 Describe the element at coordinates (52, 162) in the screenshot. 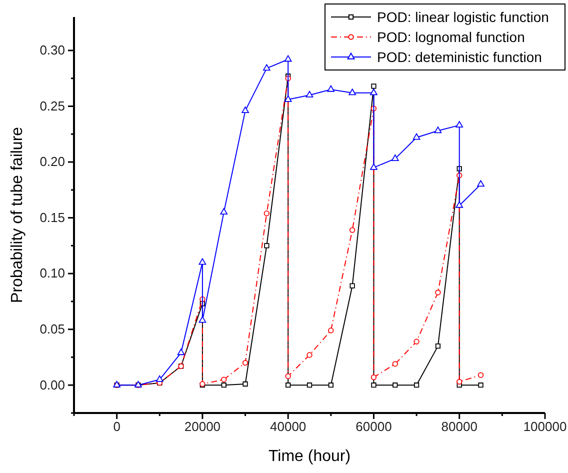

I see `y-tick-label: 0.20` at that location.